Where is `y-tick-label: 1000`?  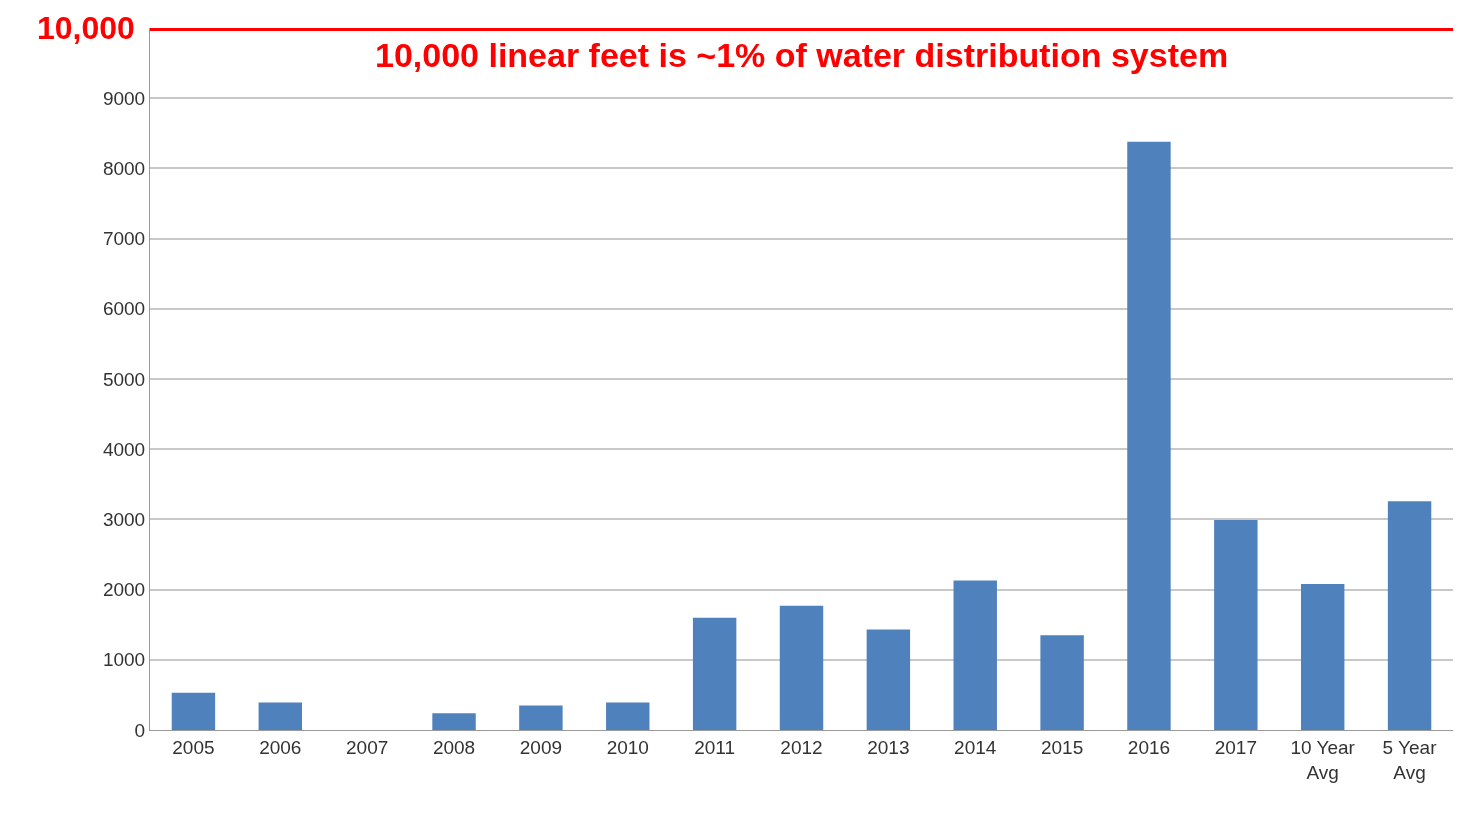
y-tick-label: 1000 is located at coordinates (124, 660).